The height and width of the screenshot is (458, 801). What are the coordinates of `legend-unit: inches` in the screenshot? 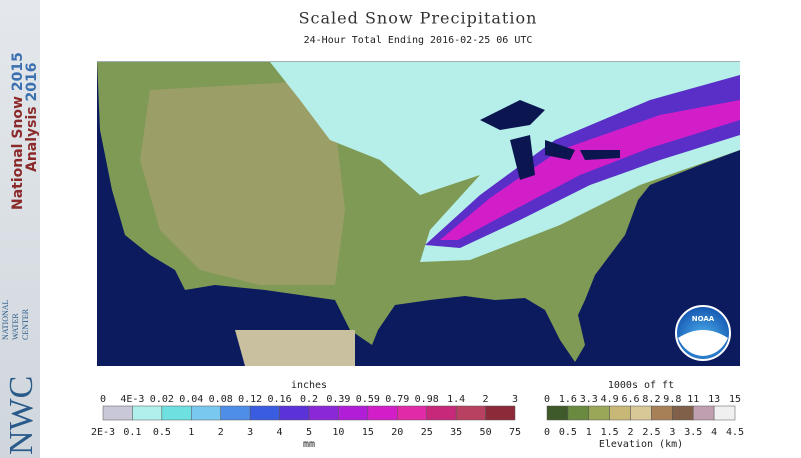 It's located at (309, 385).